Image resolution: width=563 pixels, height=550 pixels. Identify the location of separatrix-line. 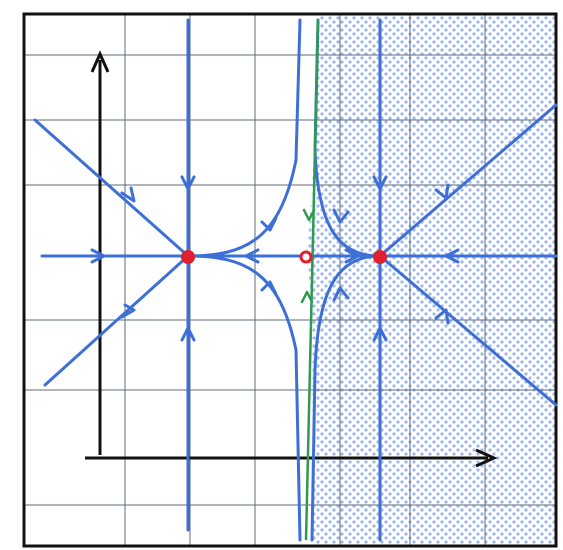
(312, 280).